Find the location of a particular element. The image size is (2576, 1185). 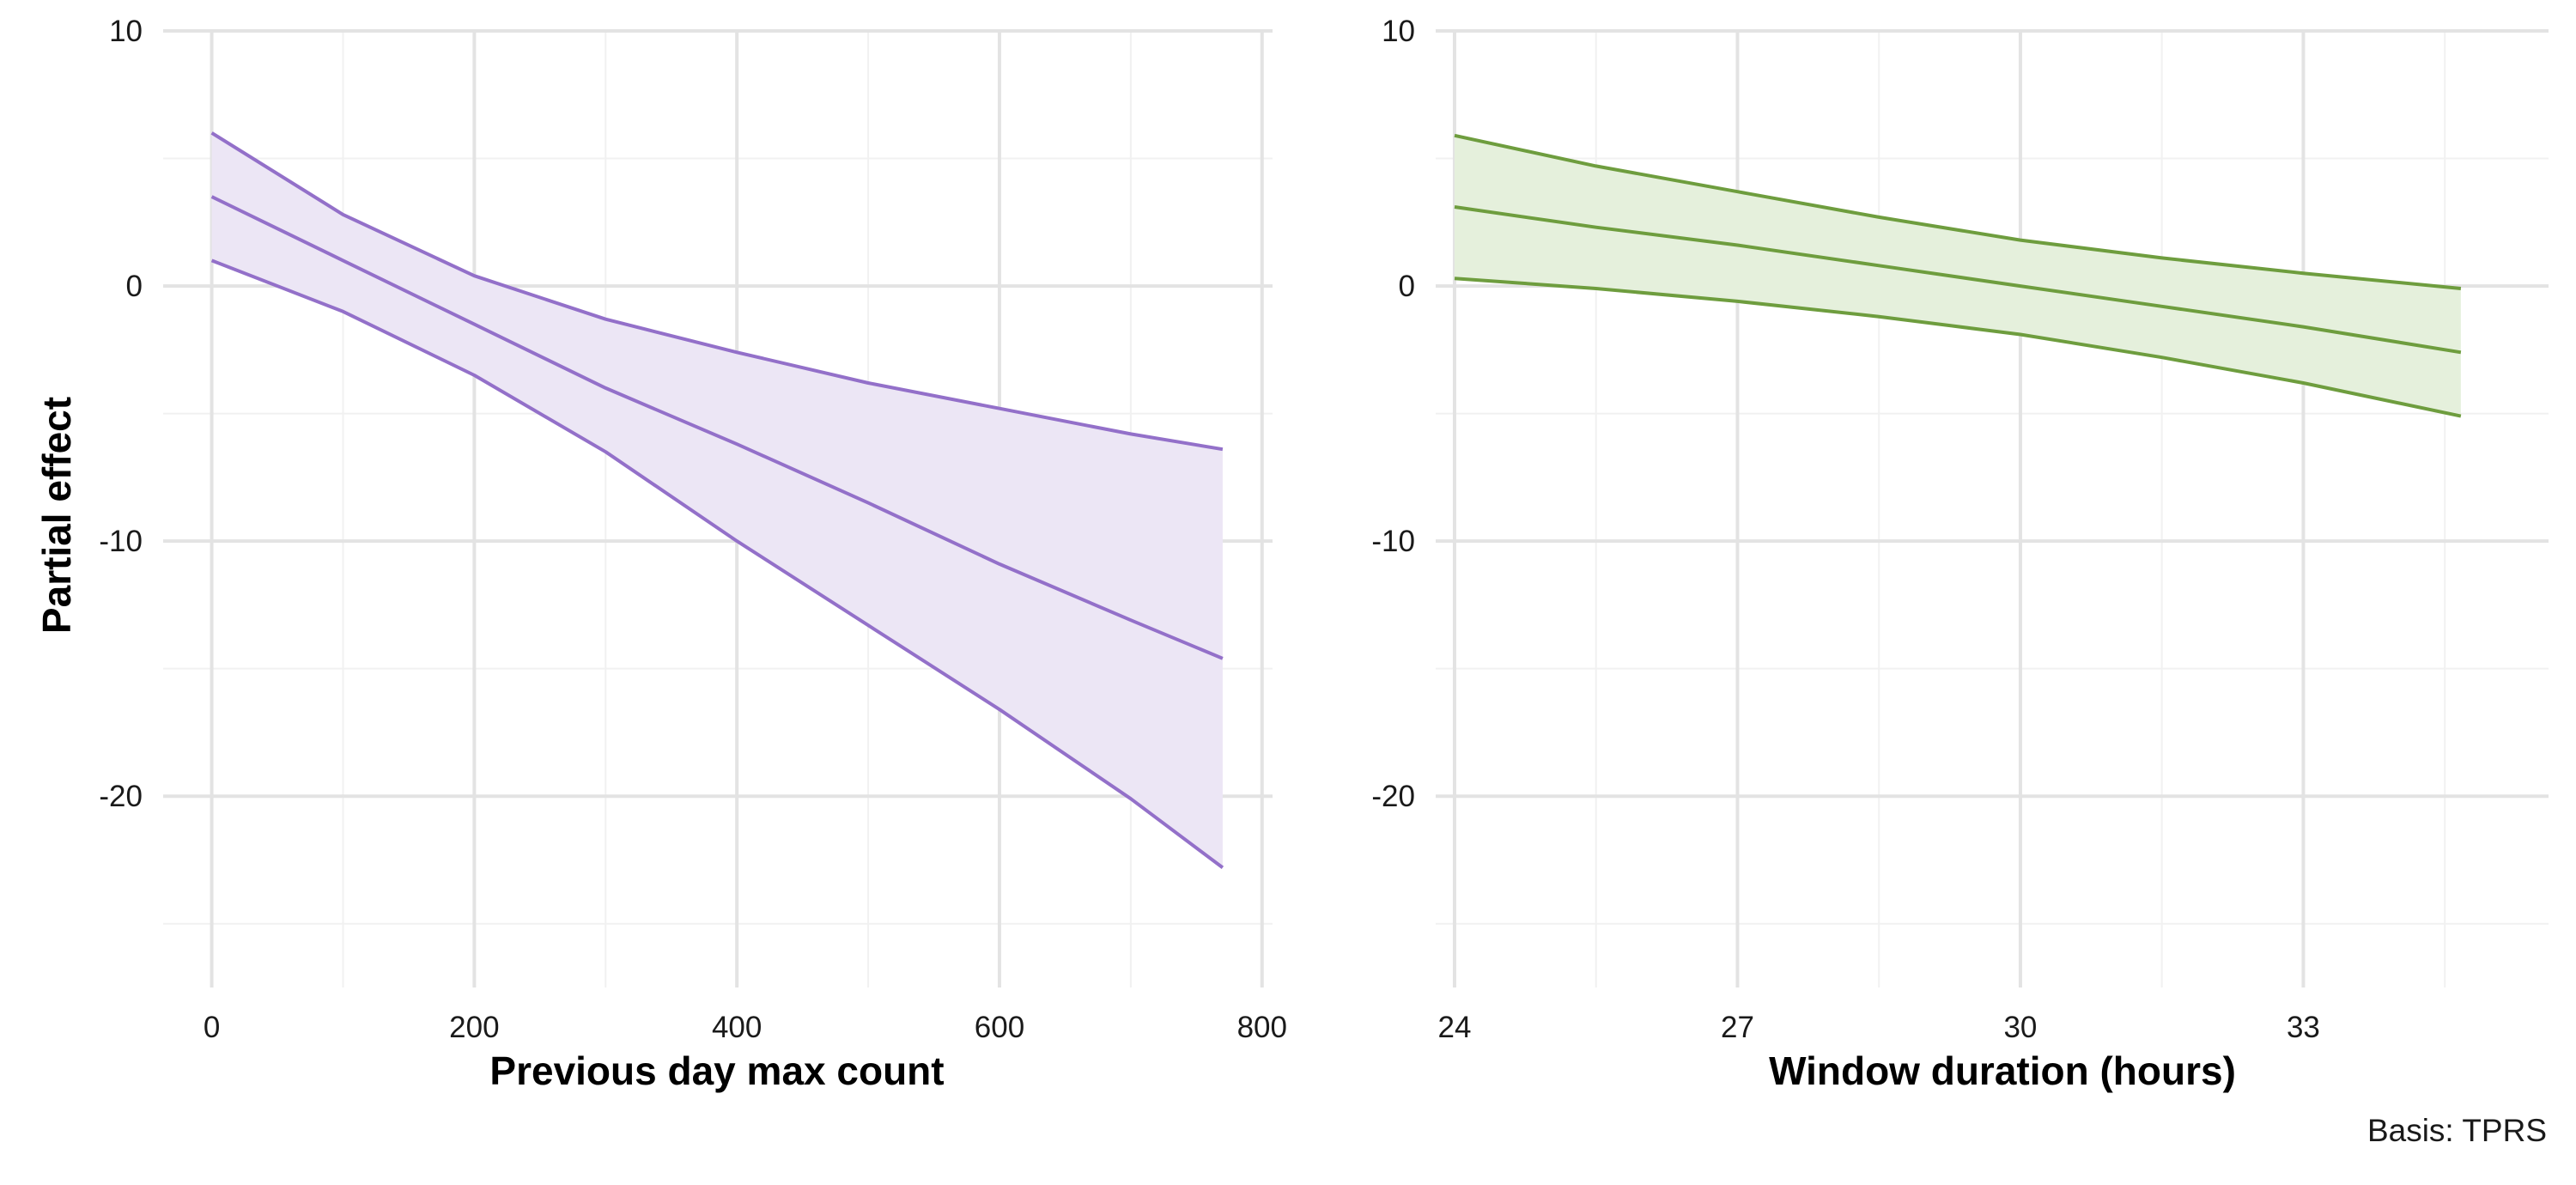

panel-1-y-tick-label: 10 is located at coordinates (126, 31).